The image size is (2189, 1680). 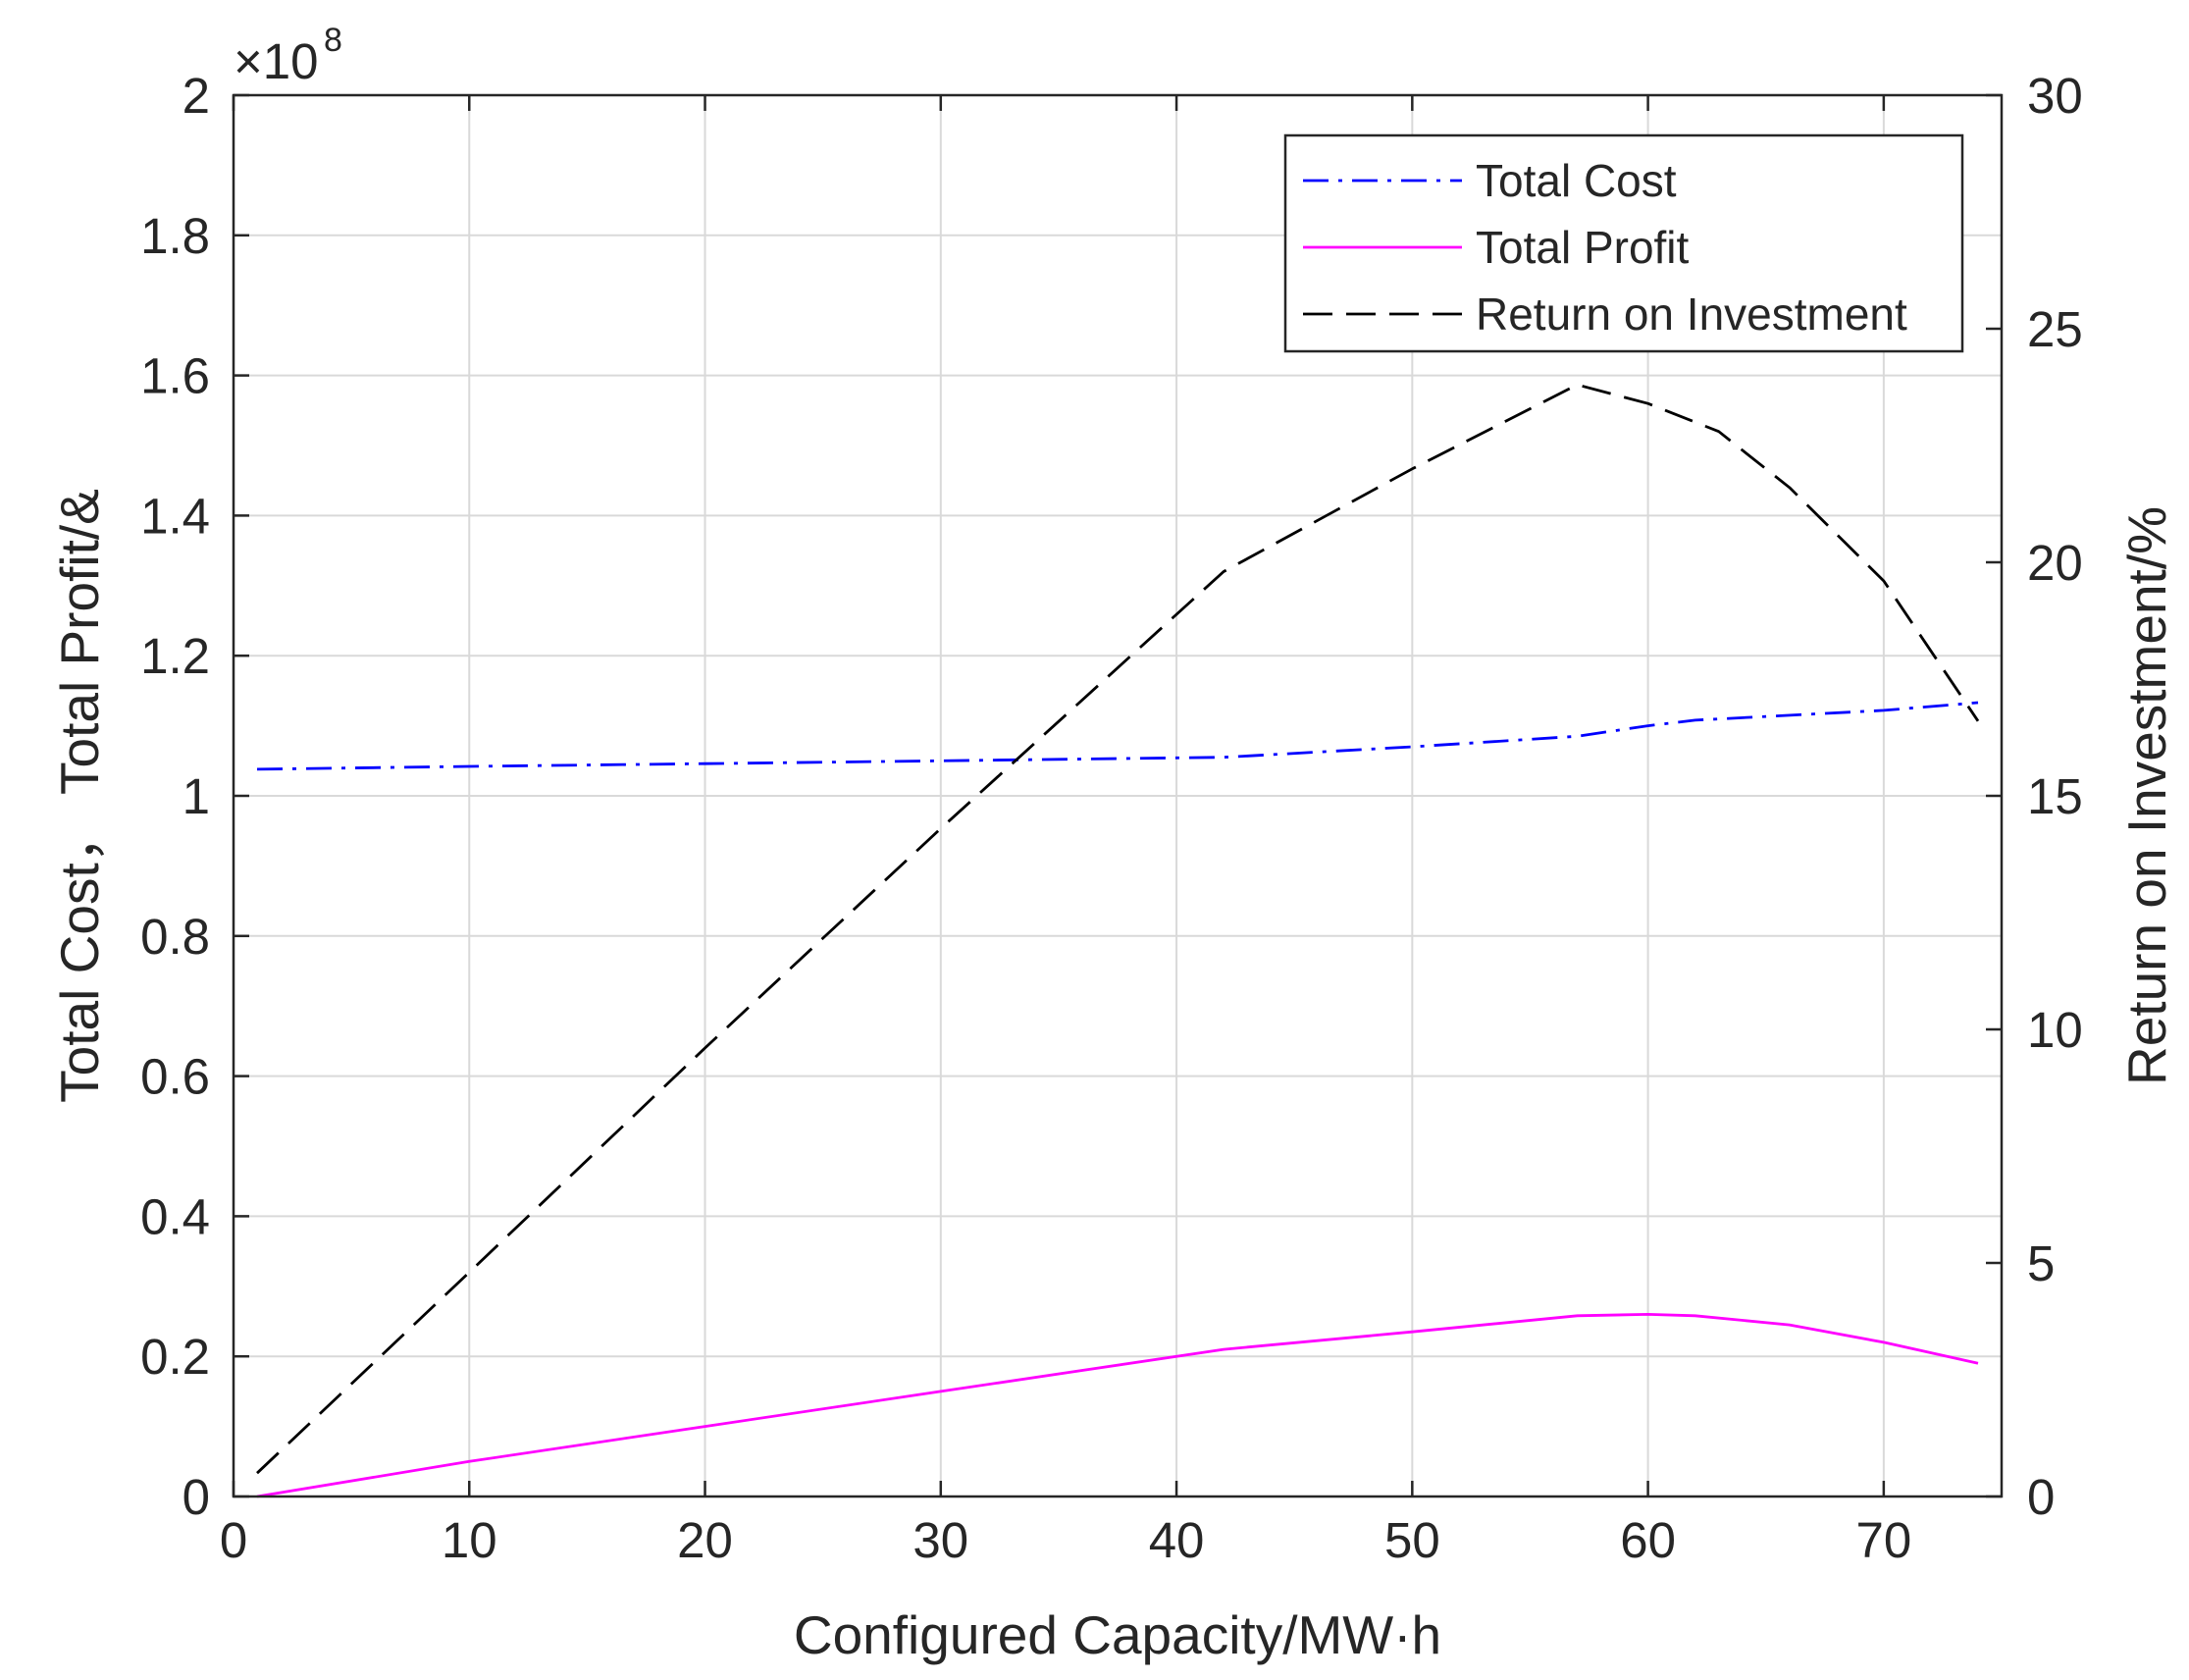 I want to click on y-right-tick-label: 0, so click(x=2041, y=1497).